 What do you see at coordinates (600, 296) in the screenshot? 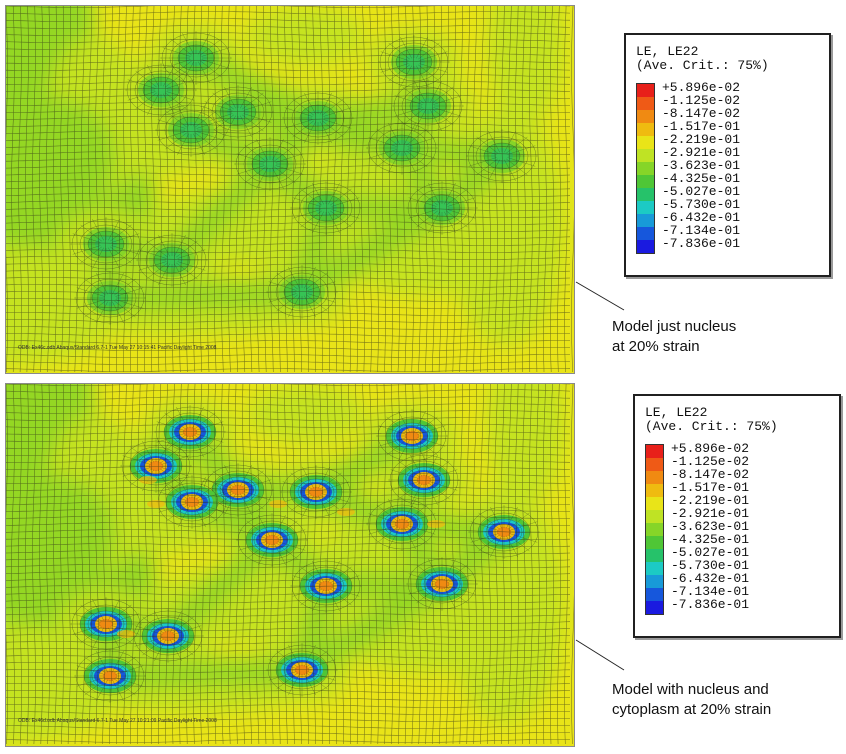
I see `caption-leader-line-top` at bounding box center [600, 296].